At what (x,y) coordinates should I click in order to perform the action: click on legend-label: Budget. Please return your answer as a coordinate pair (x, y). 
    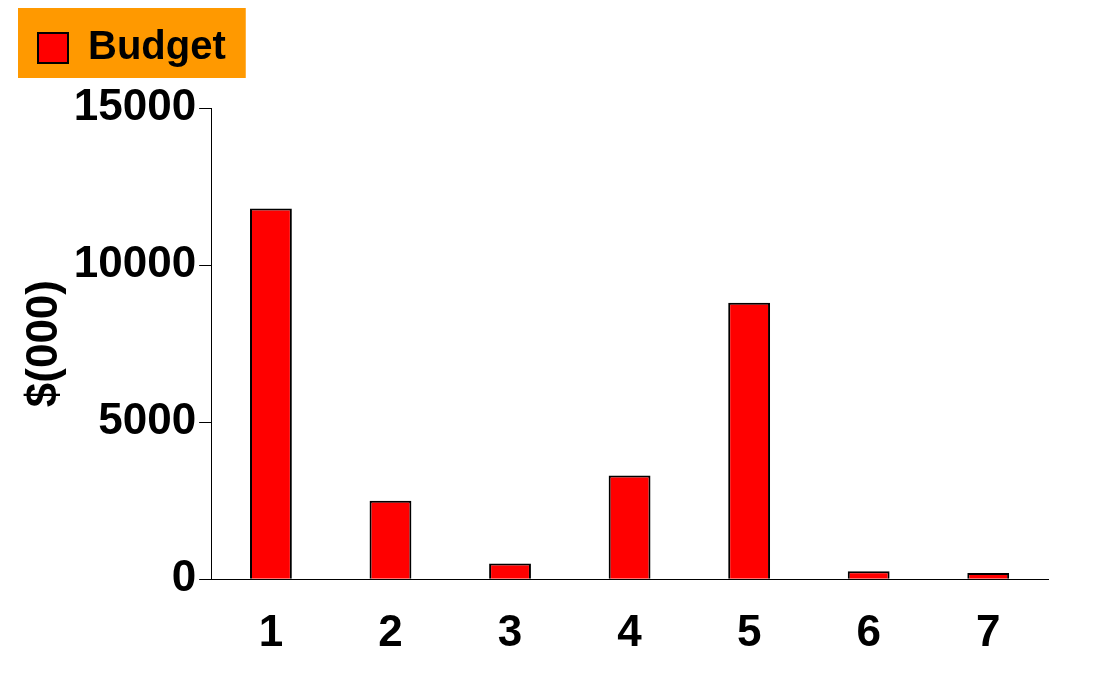
    Looking at the image, I should click on (157, 45).